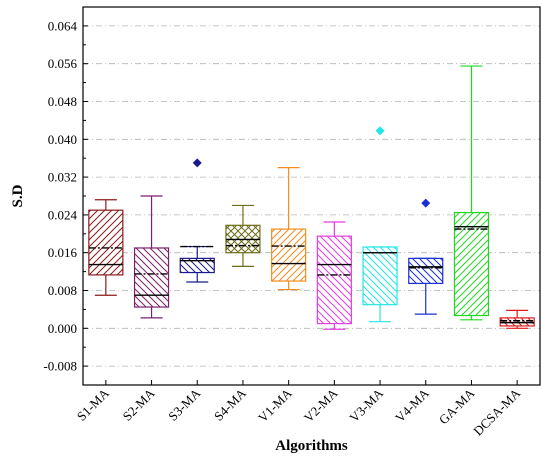 This screenshot has height=461, width=550. Describe the element at coordinates (412, 405) in the screenshot. I see `x-tick-label: V4-MA` at that location.